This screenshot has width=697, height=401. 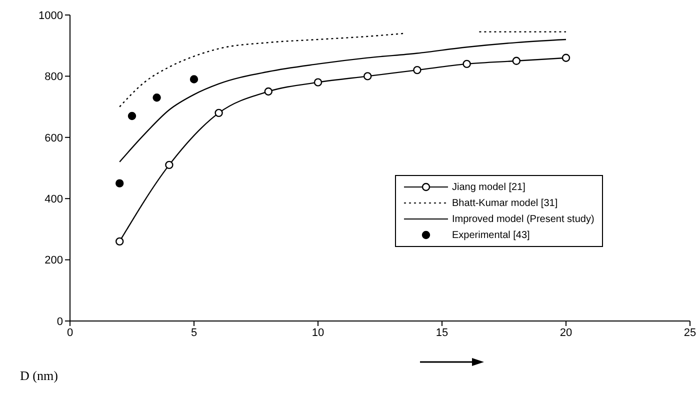 I want to click on x-tick-label: 5, so click(x=194, y=332).